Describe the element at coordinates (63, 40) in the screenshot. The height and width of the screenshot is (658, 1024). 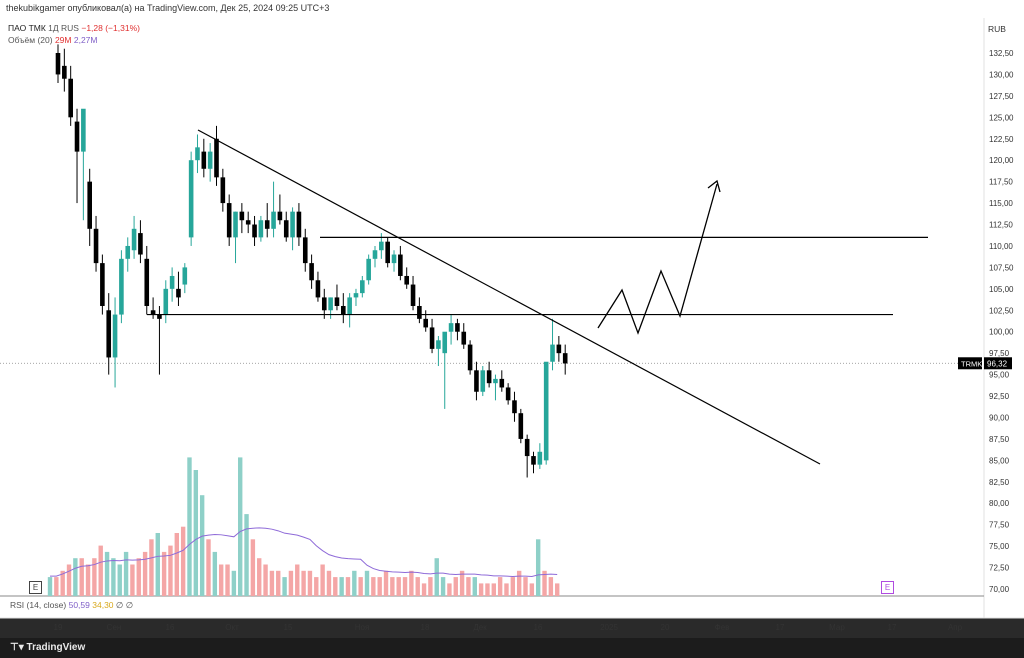
I see `volume-value-1: 29M` at that location.